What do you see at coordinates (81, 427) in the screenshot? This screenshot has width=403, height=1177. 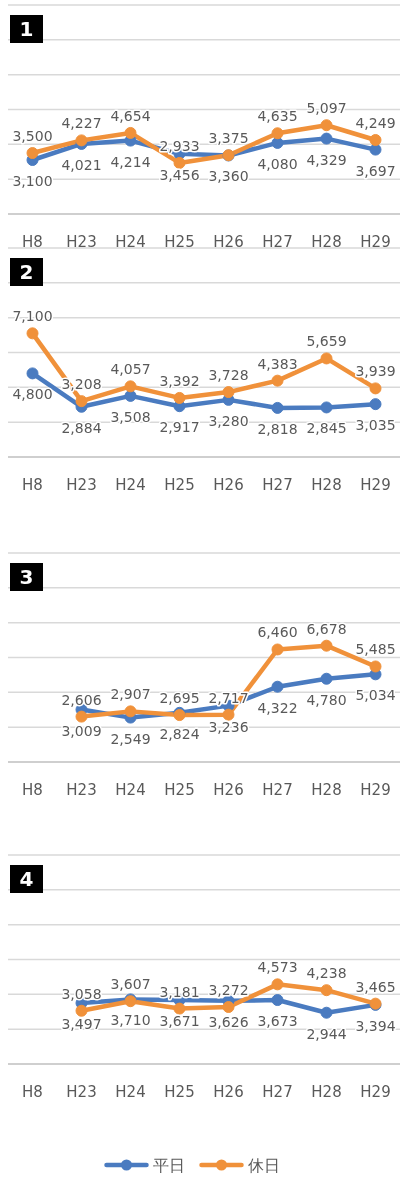 I see `data-label: 2,884` at bounding box center [81, 427].